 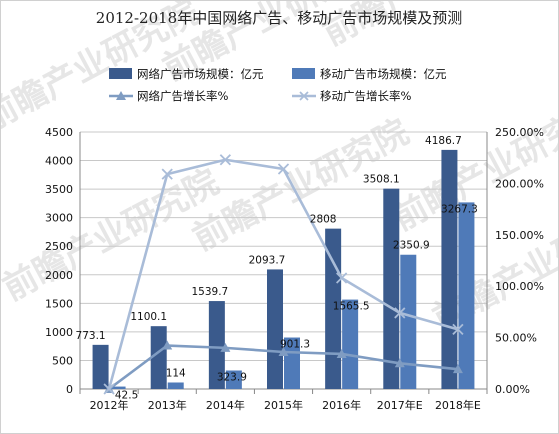 I want to click on data-label: 2093.7, so click(x=267, y=260).